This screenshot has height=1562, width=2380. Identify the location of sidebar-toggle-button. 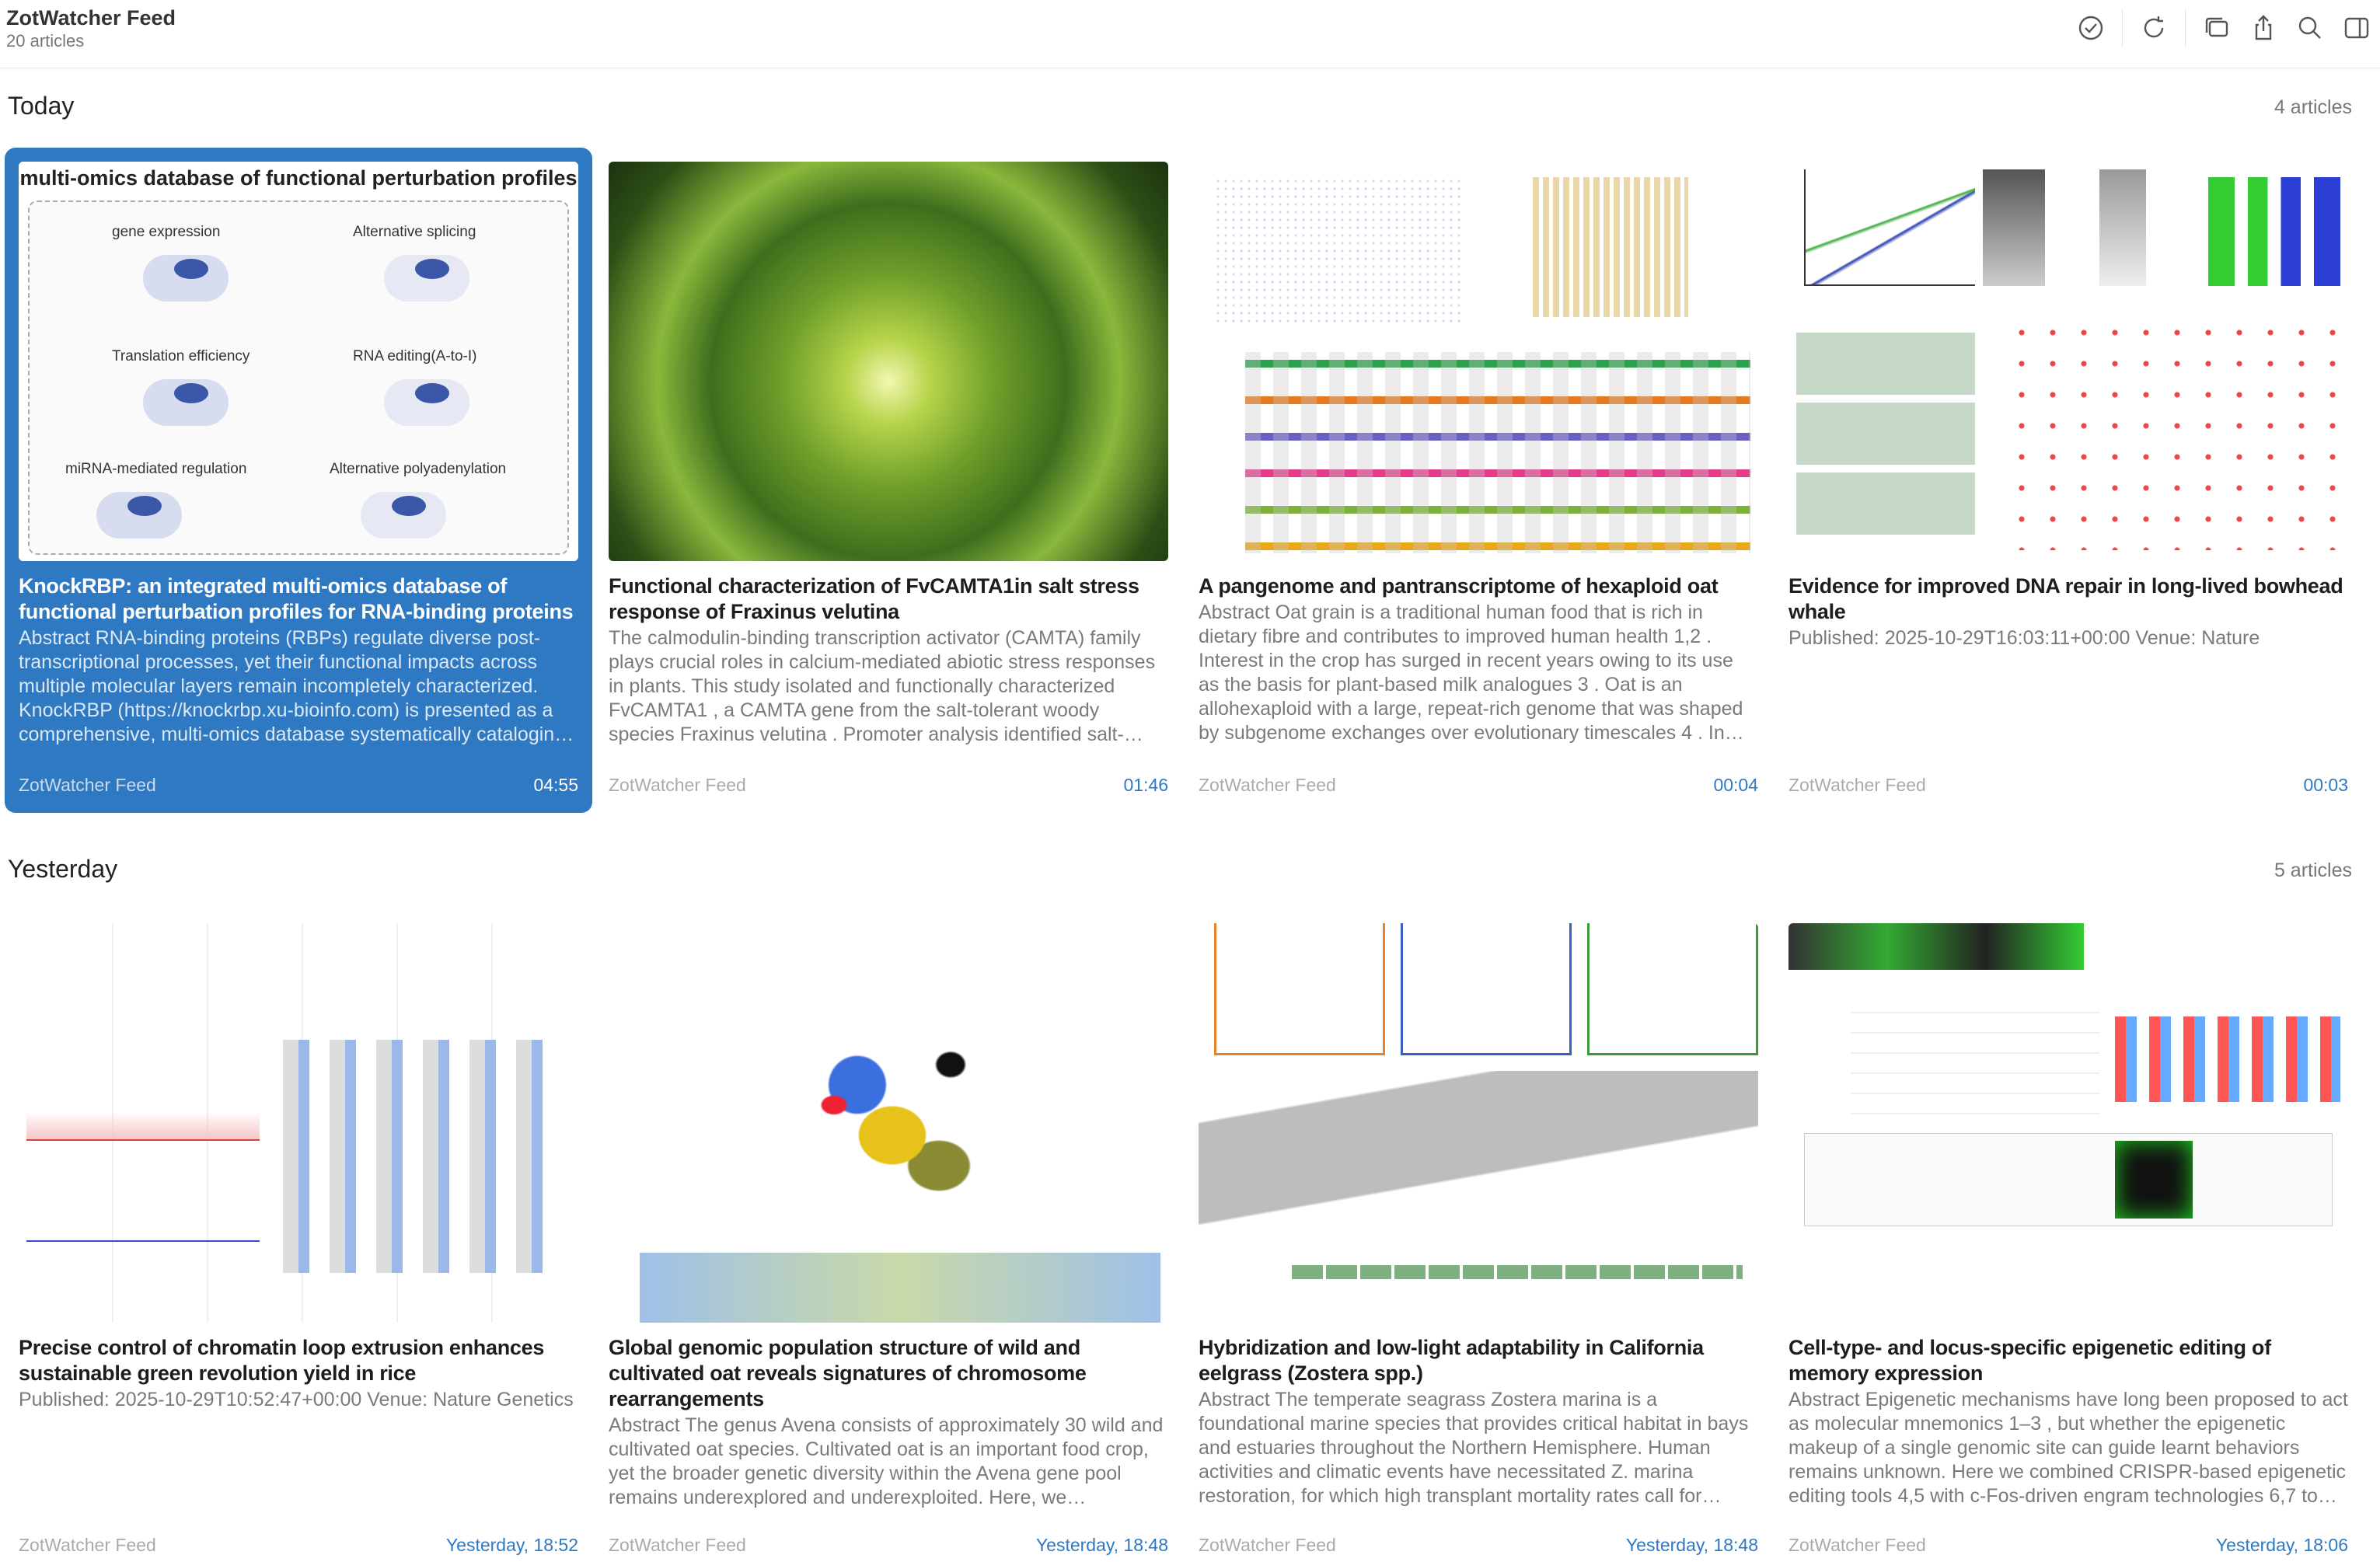
(2356, 28).